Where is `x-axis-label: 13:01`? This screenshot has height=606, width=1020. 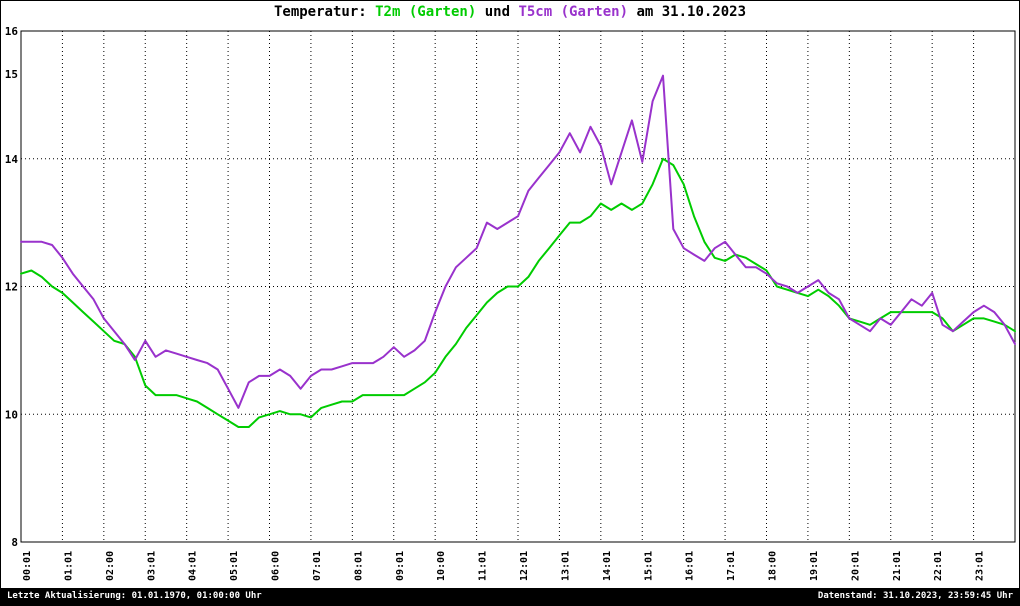
x-axis-label: 13:01 is located at coordinates (565, 566).